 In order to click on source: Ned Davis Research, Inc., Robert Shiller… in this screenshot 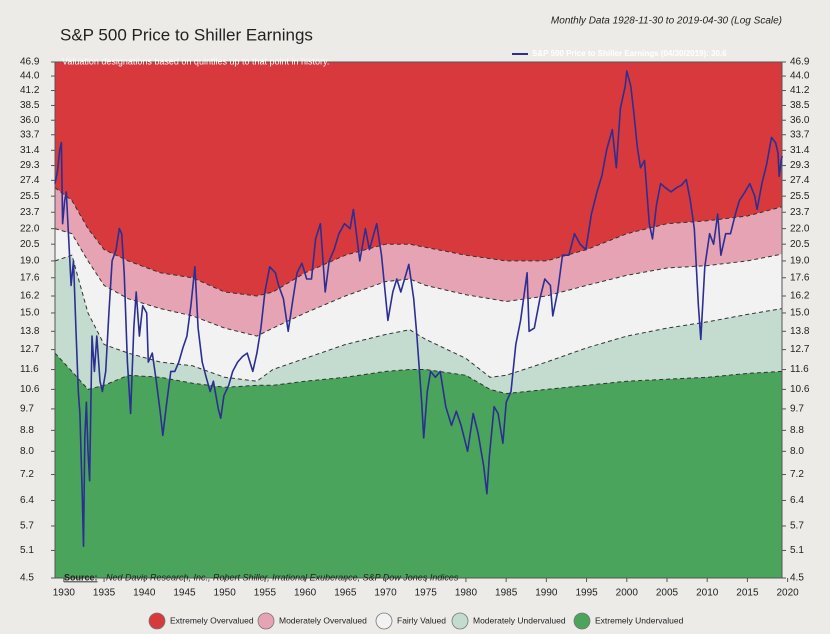, I will do `click(282, 577)`.